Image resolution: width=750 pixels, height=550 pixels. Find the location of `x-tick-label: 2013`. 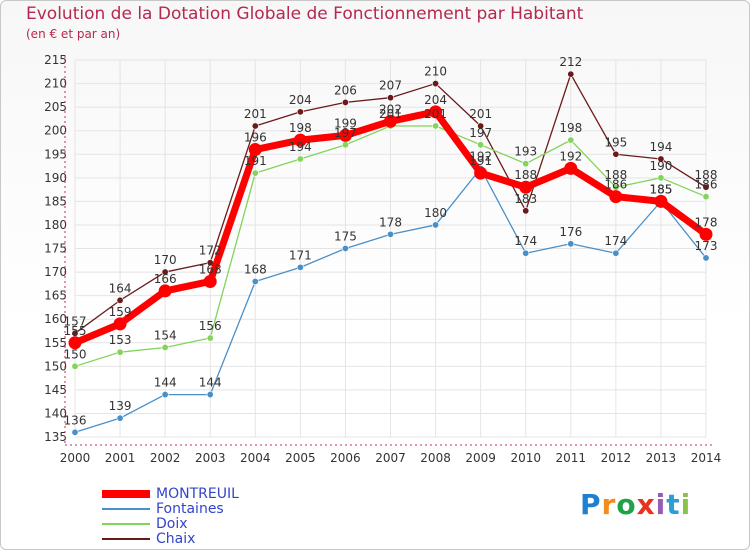

x-tick-label: 2013 is located at coordinates (661, 458).